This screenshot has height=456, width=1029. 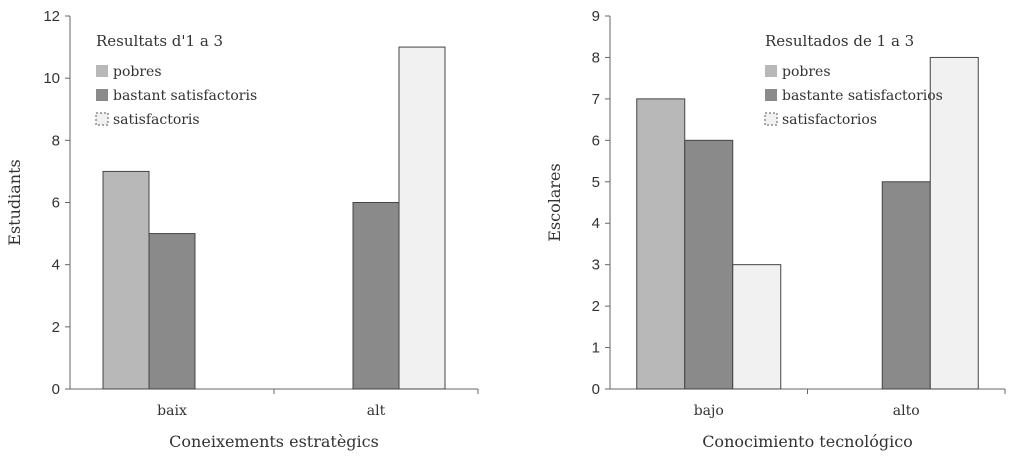 What do you see at coordinates (807, 441) in the screenshot?
I see `x-axis-title: Conocimiento tecnológico` at bounding box center [807, 441].